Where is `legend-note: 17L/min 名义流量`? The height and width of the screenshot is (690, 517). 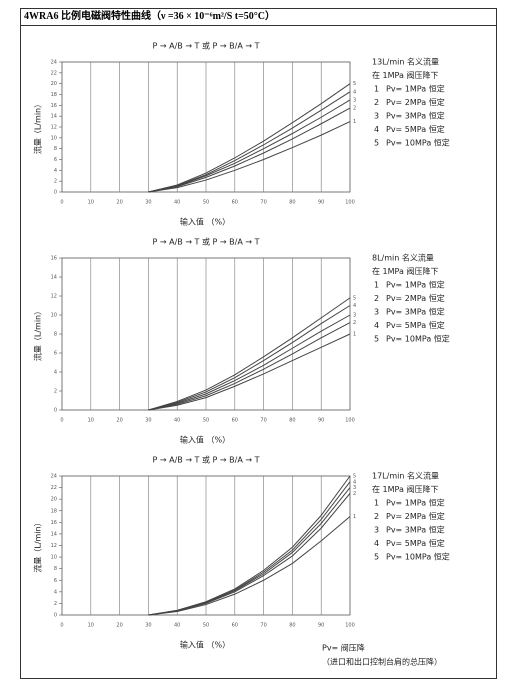
legend-note: 17L/min 名义流量 is located at coordinates (405, 476).